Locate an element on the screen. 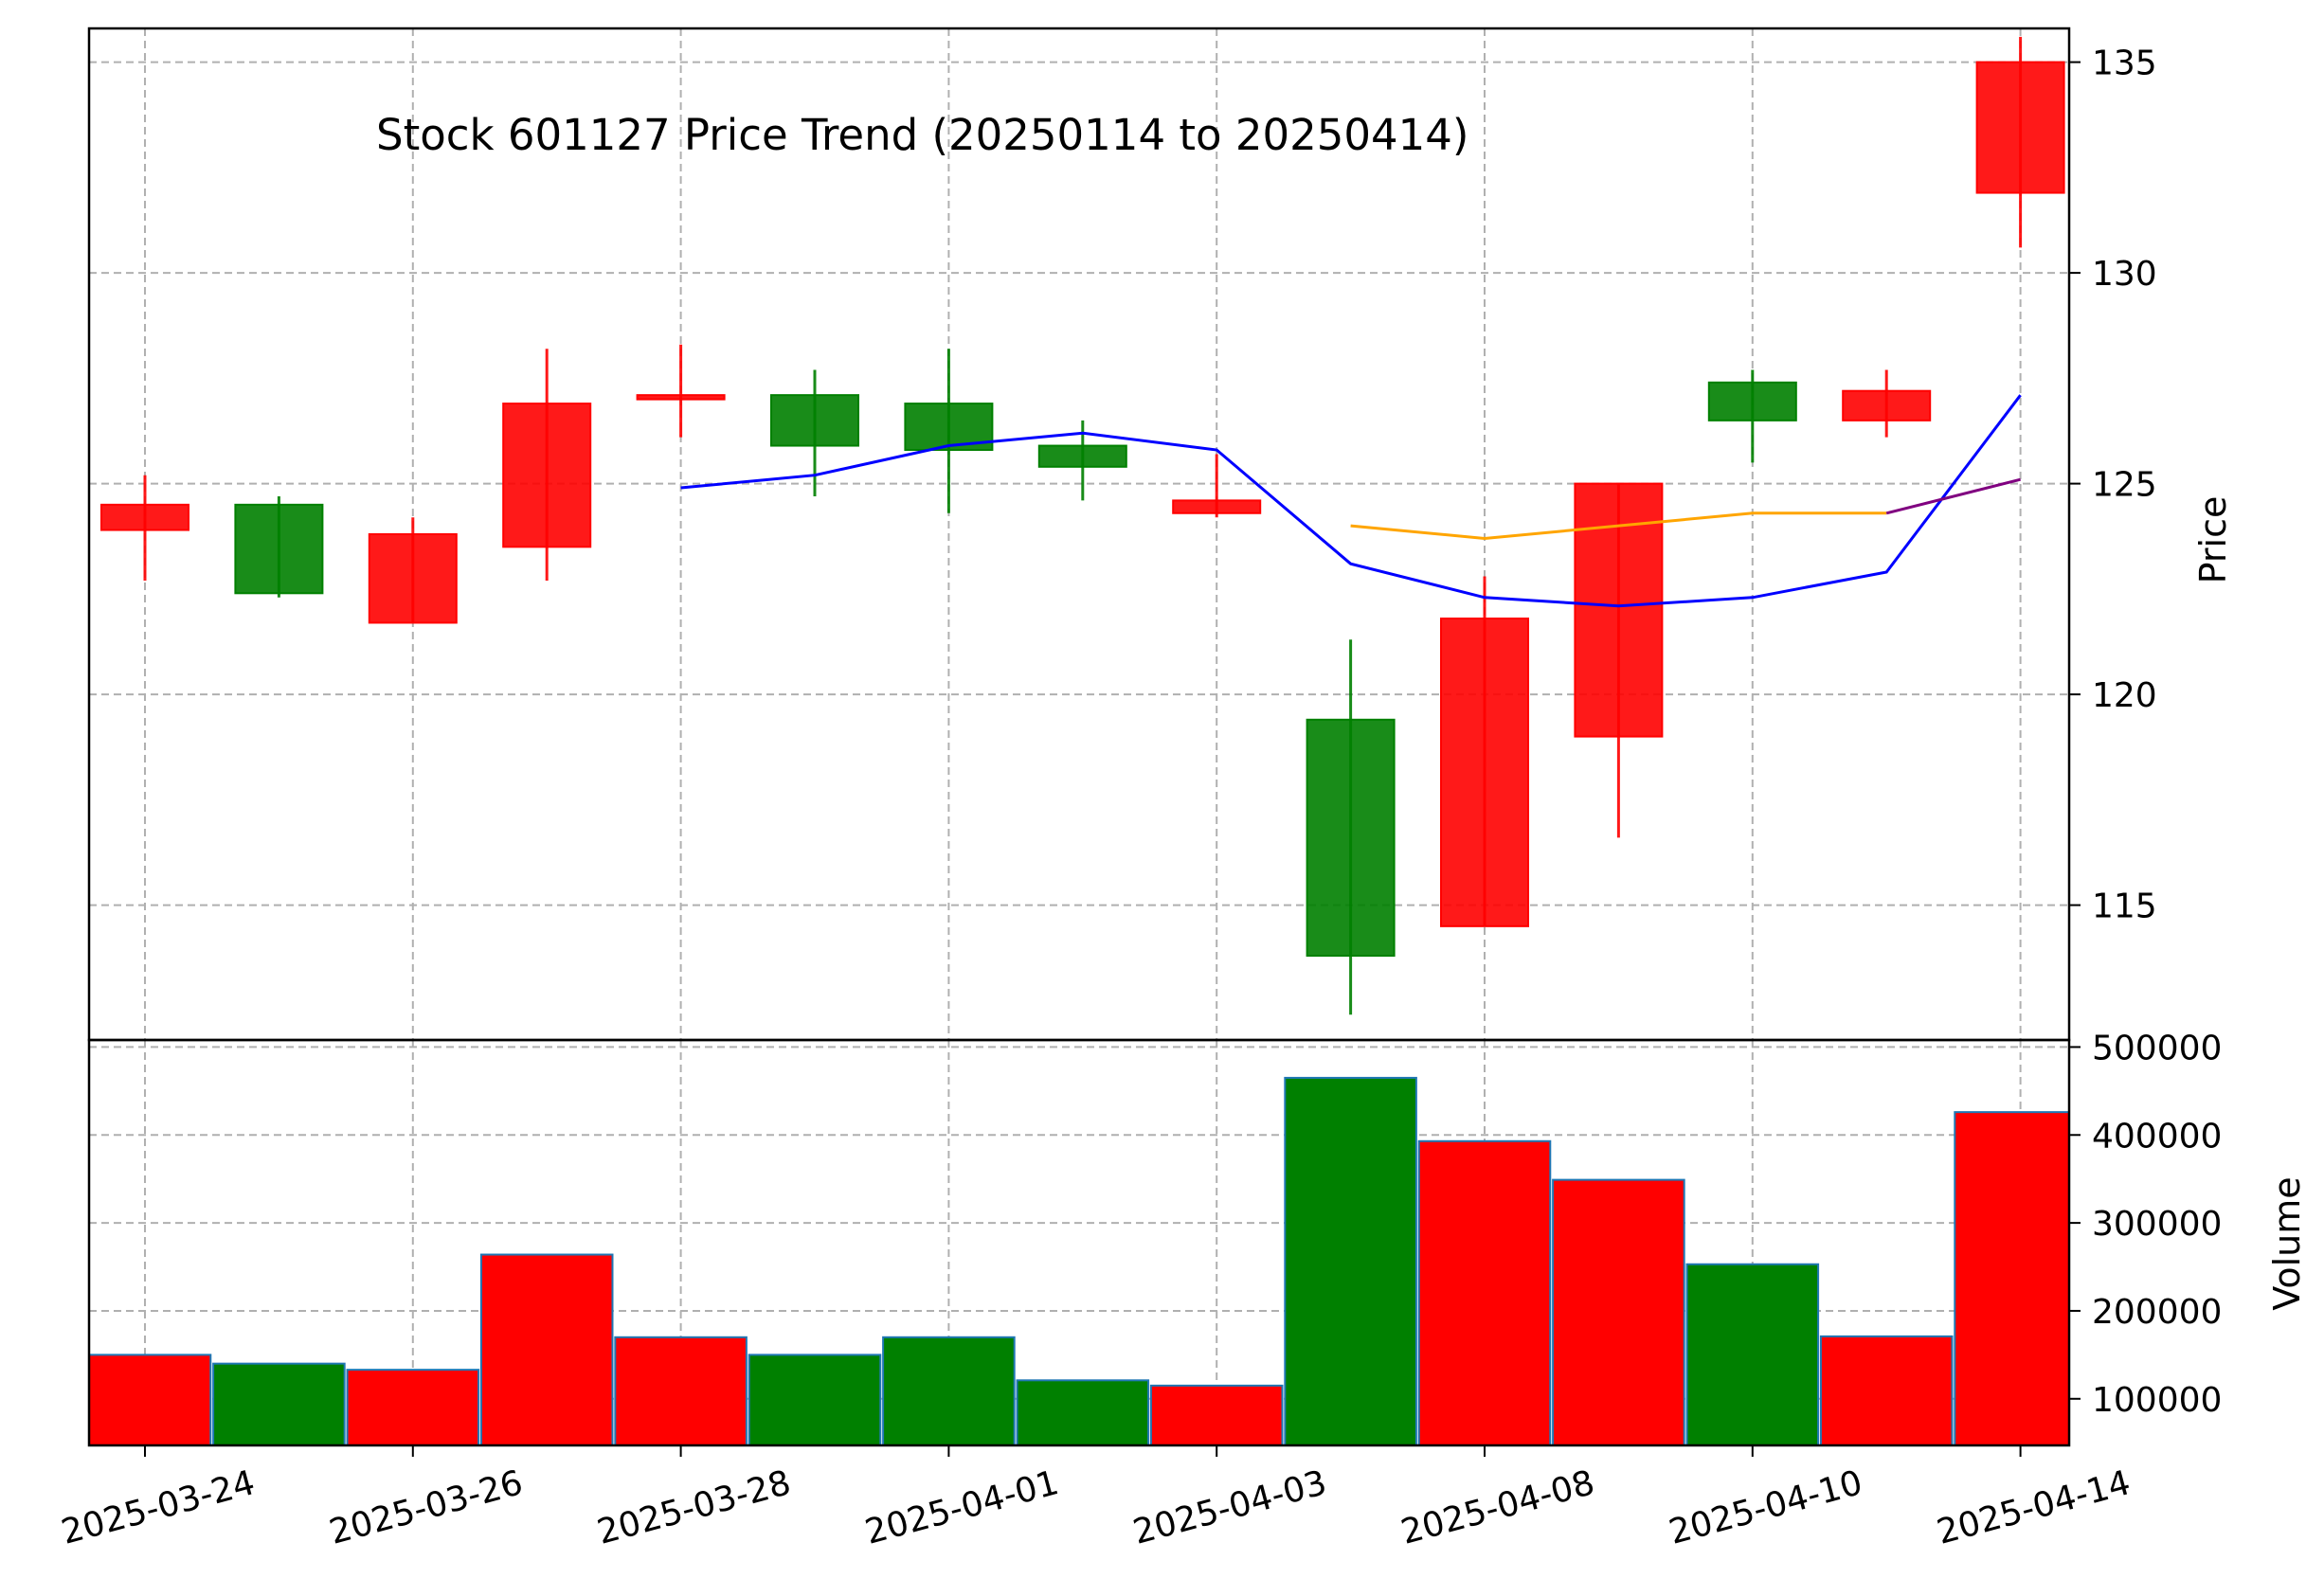 The image size is (2324, 1596). volume-tick-label: 300000 is located at coordinates (2157, 1225).